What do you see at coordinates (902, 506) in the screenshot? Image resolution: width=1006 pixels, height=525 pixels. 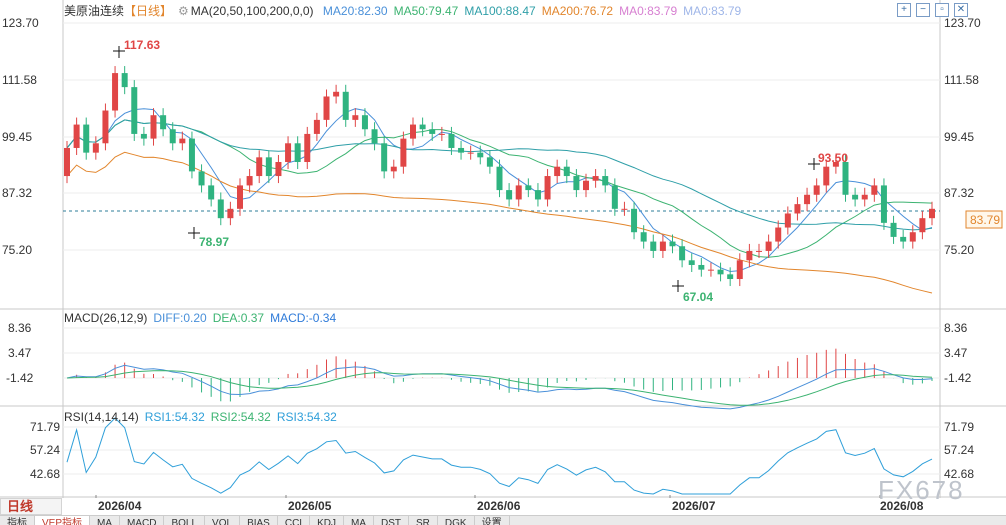 I see `date-label-5: 2026/08` at bounding box center [902, 506].